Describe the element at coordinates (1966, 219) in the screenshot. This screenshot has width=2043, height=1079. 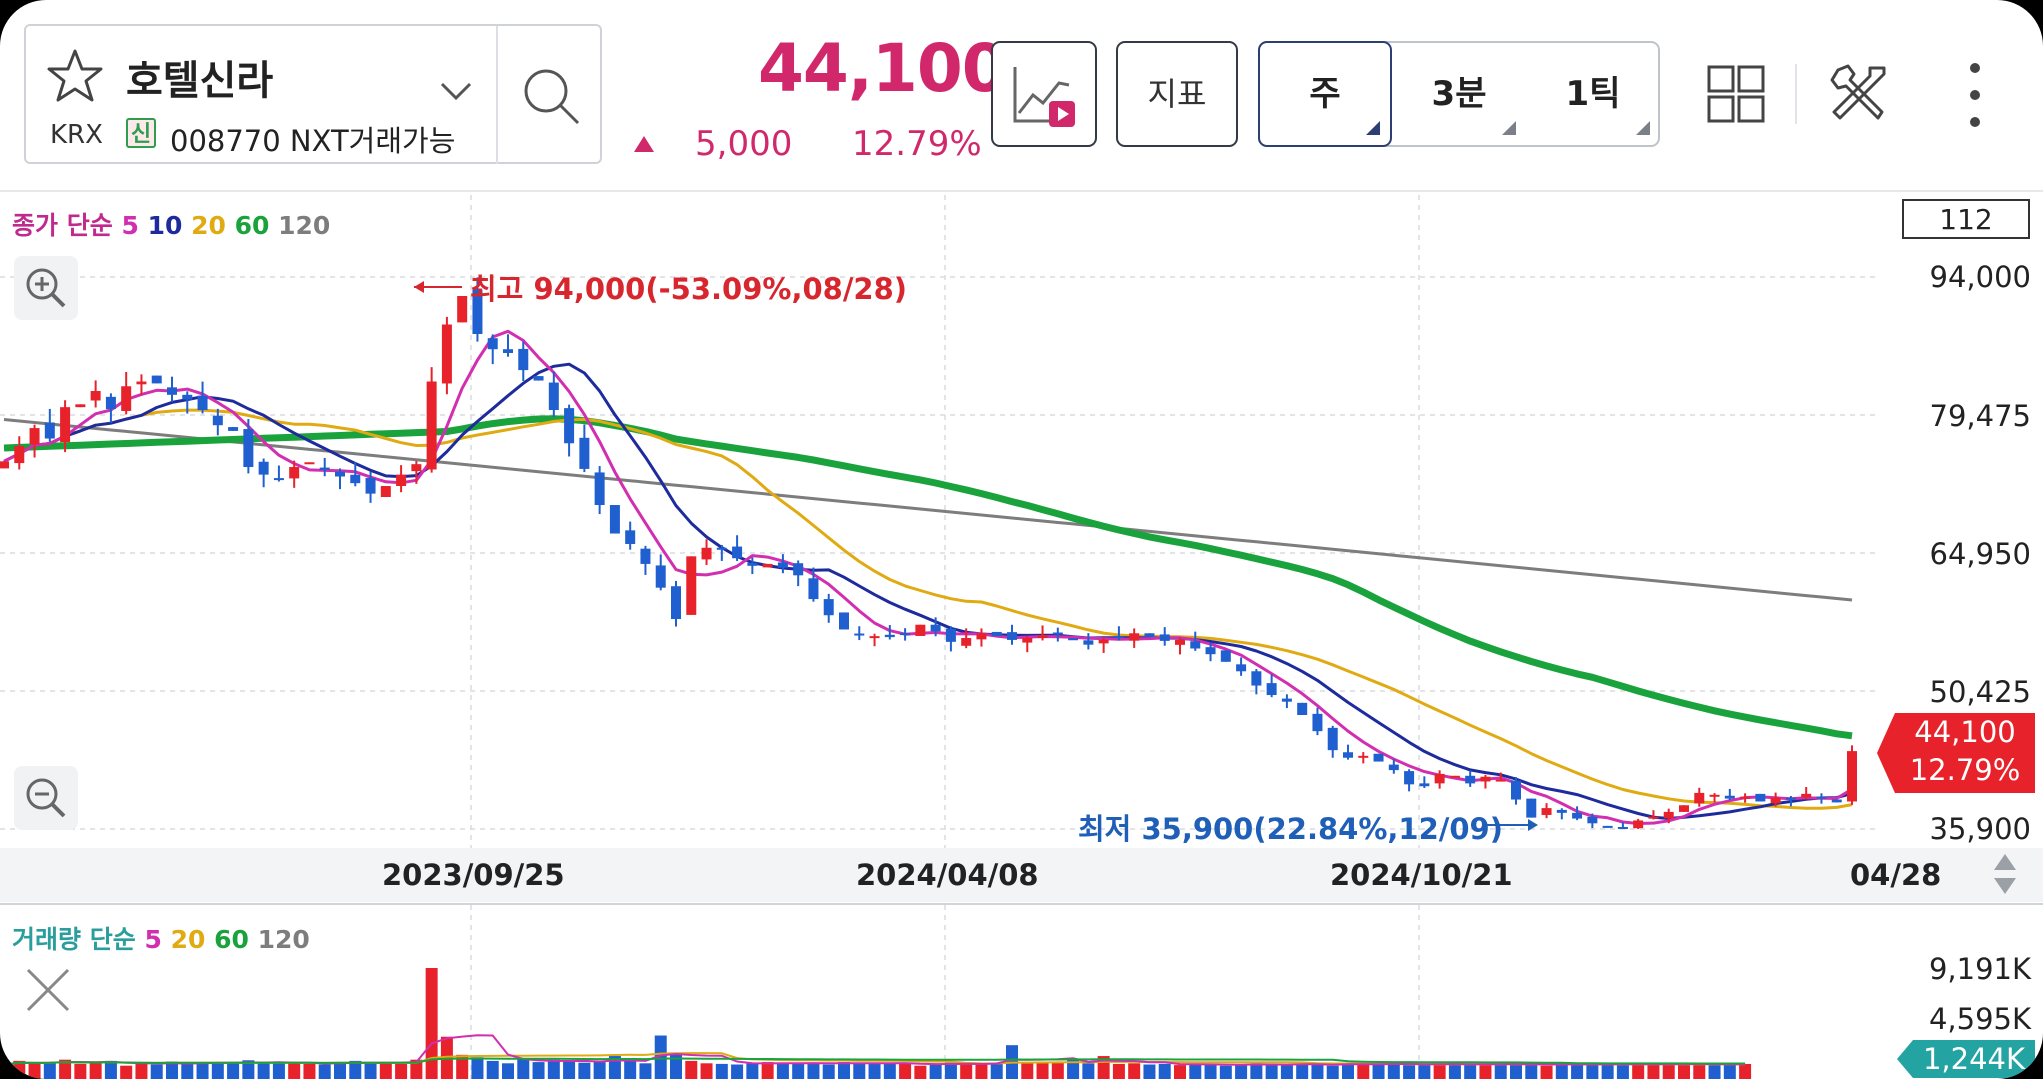
I see `candle-count-box: 112` at that location.